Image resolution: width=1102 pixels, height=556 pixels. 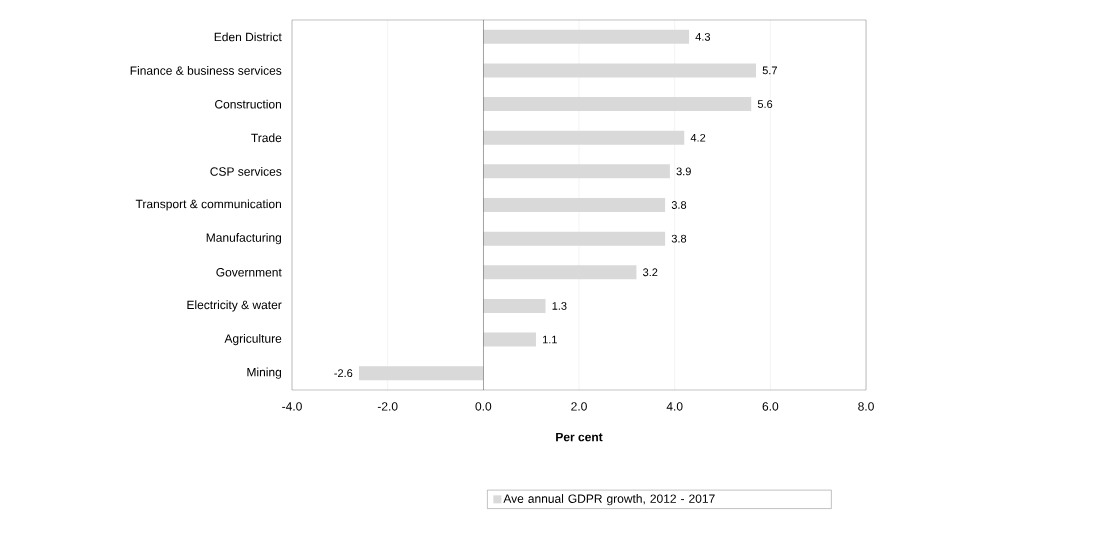 I want to click on x-tick-label: 6.0, so click(x=770, y=406).